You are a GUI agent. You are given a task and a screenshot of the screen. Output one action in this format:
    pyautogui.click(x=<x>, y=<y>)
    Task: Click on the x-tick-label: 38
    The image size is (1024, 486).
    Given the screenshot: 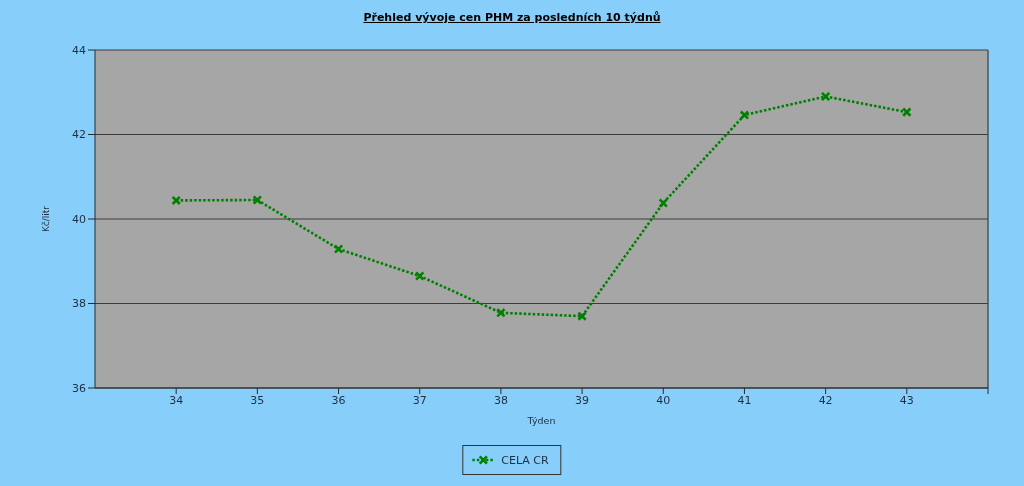 What is the action you would take?
    pyautogui.click(x=500, y=400)
    